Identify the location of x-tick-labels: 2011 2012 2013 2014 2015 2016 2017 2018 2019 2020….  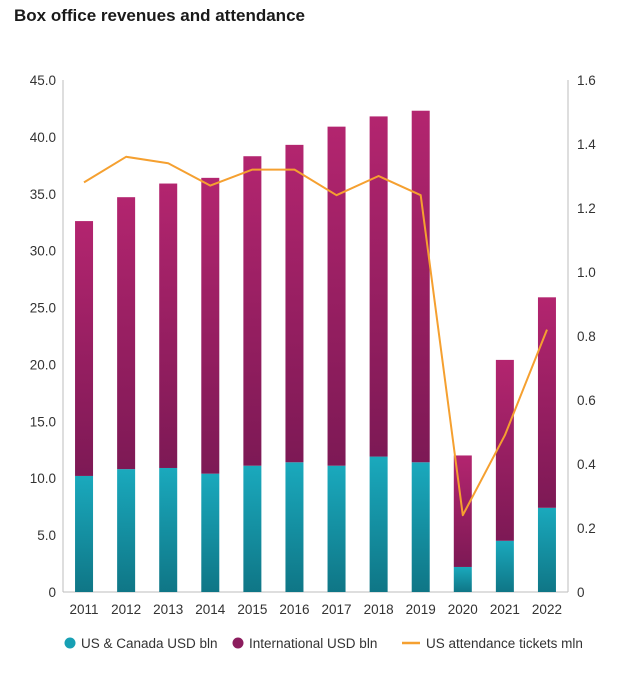
(316, 609).